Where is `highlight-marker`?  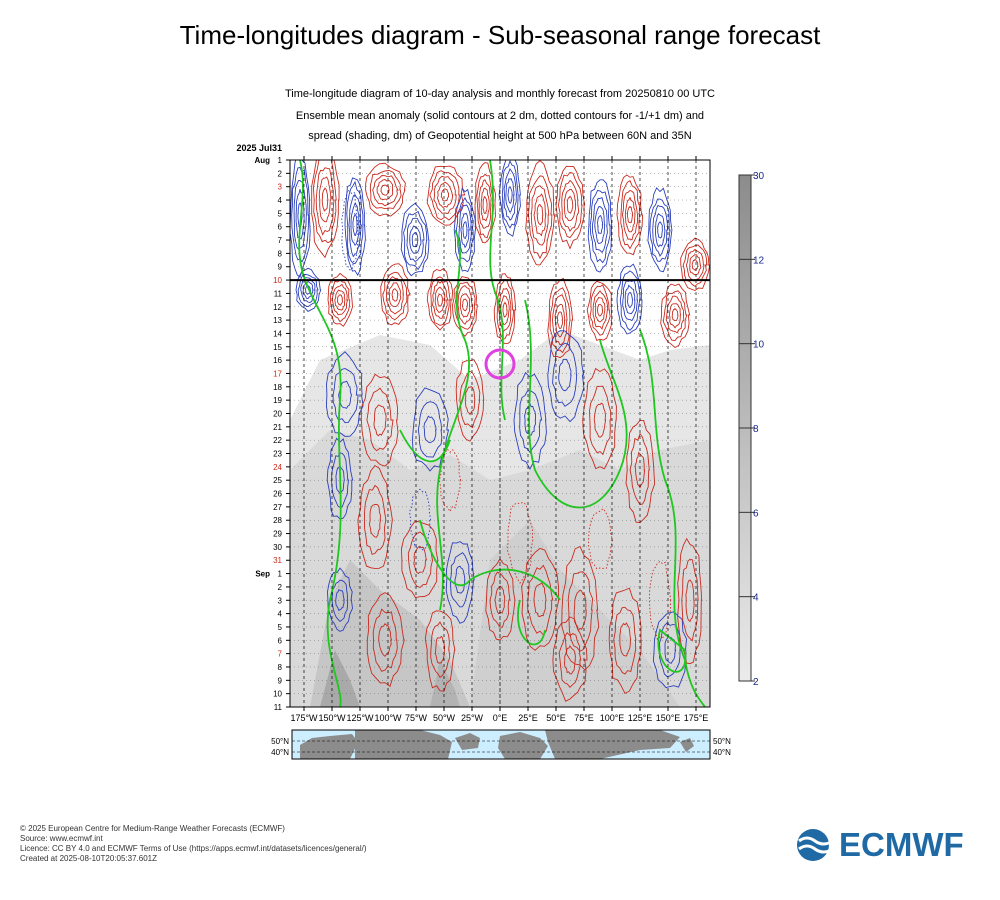
highlight-marker is located at coordinates (500, 364).